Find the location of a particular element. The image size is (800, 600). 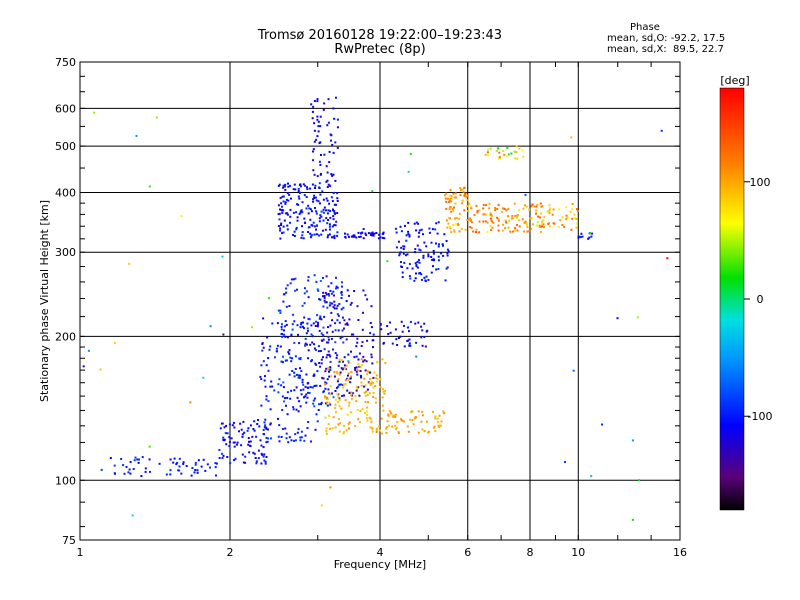

colorbar: [deg] is located at coordinates (734, 292).